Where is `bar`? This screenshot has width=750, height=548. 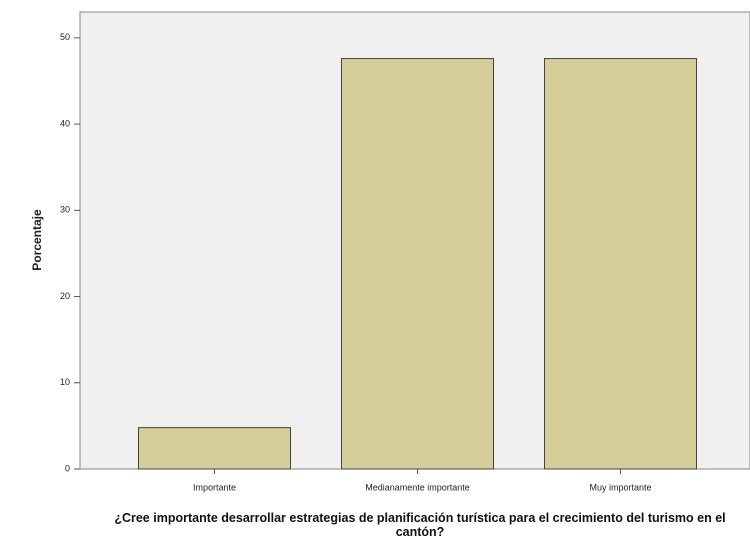
bar is located at coordinates (214, 448).